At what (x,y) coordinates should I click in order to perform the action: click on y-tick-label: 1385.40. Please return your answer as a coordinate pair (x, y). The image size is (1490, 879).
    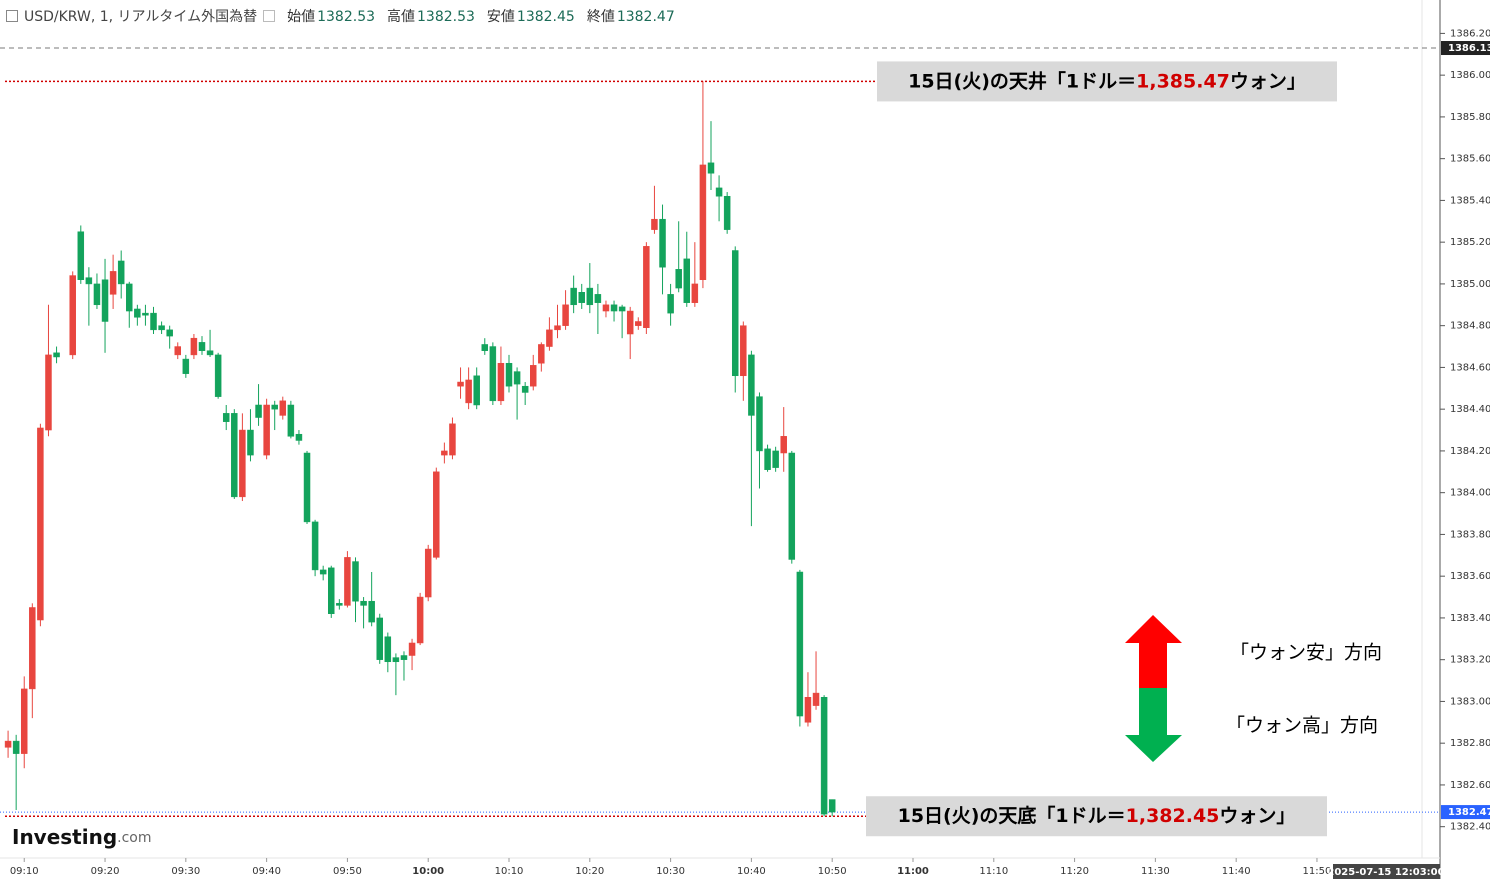
    Looking at the image, I should click on (1470, 200).